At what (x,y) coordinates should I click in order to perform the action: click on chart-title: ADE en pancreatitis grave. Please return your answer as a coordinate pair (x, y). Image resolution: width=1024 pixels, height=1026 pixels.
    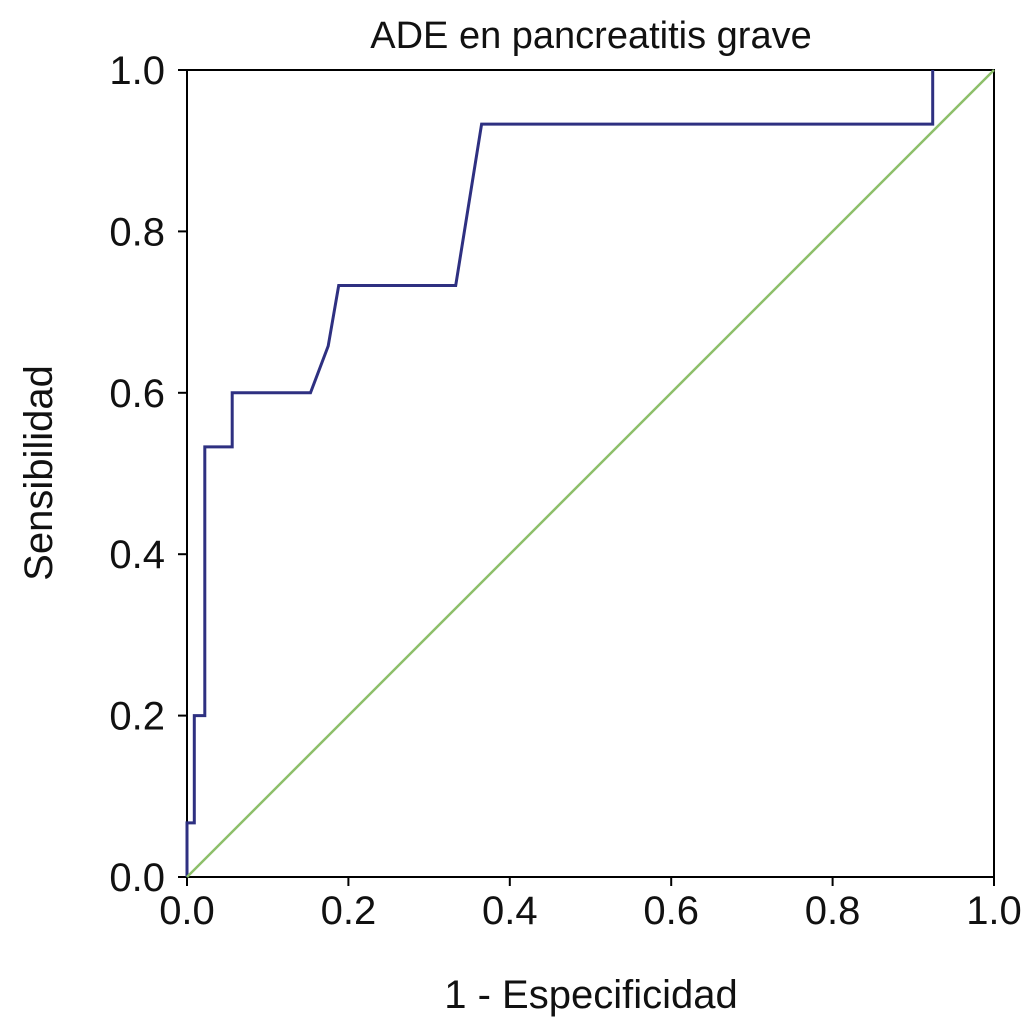
    Looking at the image, I should click on (590, 36).